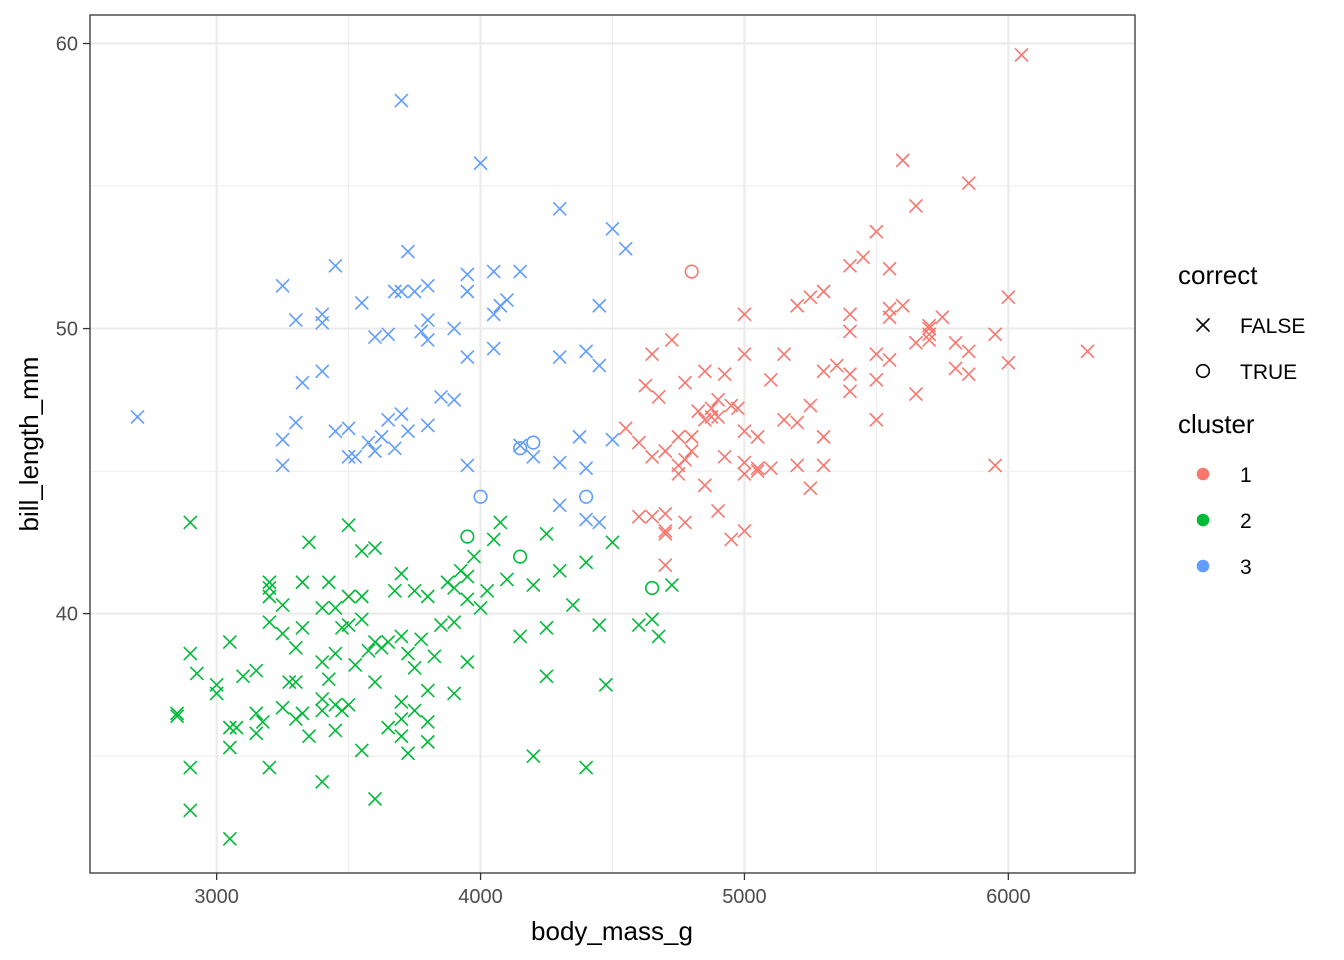  Describe the element at coordinates (480, 897) in the screenshot. I see `x-tick-label: 4000` at that location.